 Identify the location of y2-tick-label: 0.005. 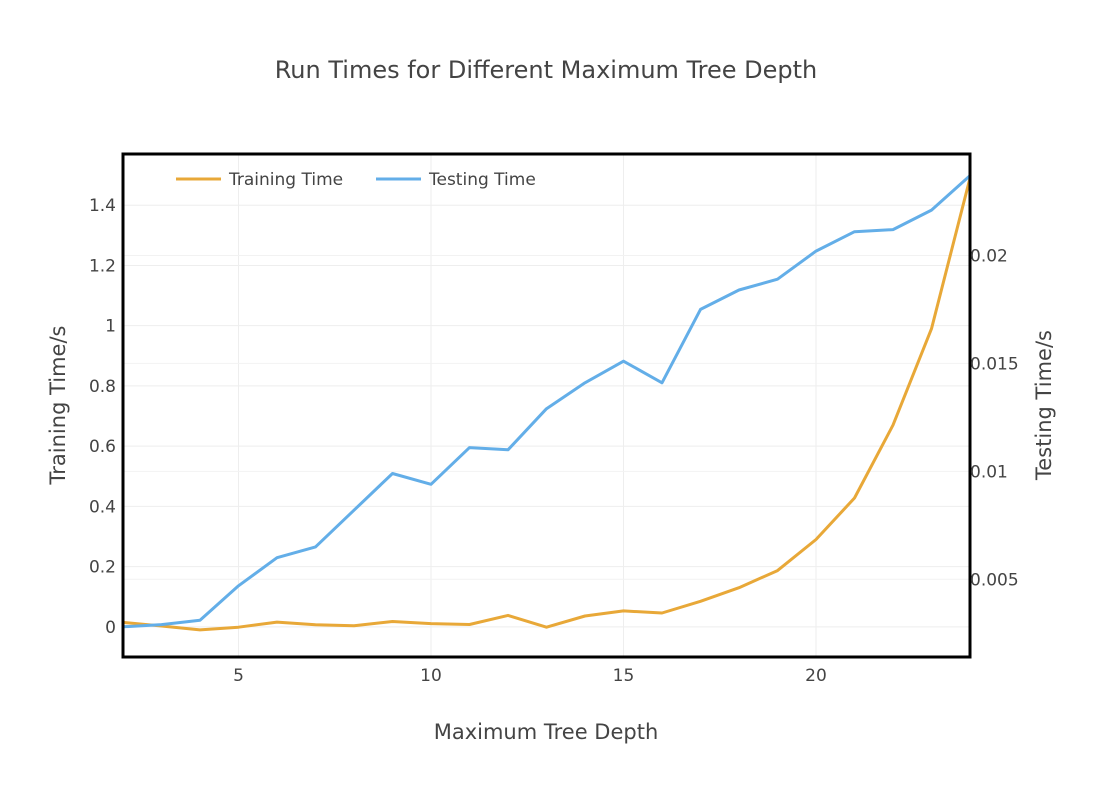
(994, 580).